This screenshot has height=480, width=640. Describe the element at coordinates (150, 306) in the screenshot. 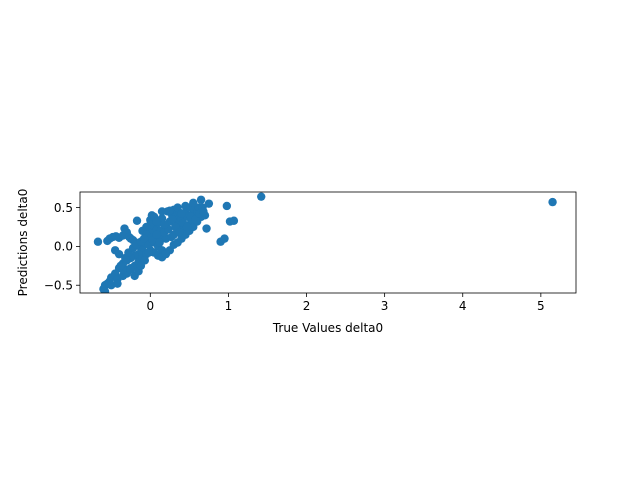

I see `x-tick-label: 0` at that location.